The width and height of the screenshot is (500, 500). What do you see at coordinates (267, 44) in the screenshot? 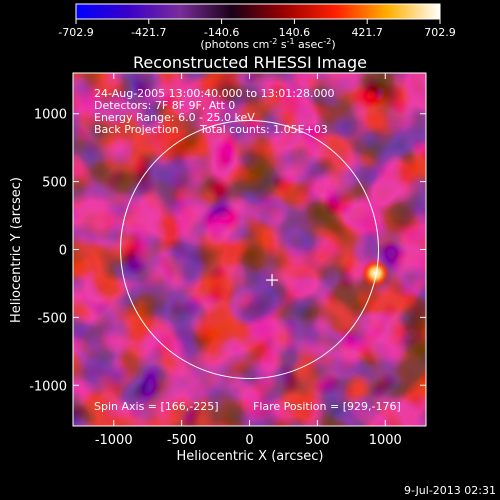
I see `colorbar-units: (photons cm-2 s-1 asec-2)` at bounding box center [267, 44].